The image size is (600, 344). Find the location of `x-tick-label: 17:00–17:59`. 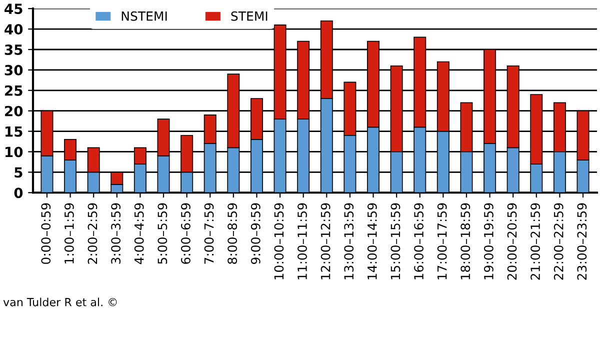

x-tick-label: 17:00–17:59 is located at coordinates (442, 241).